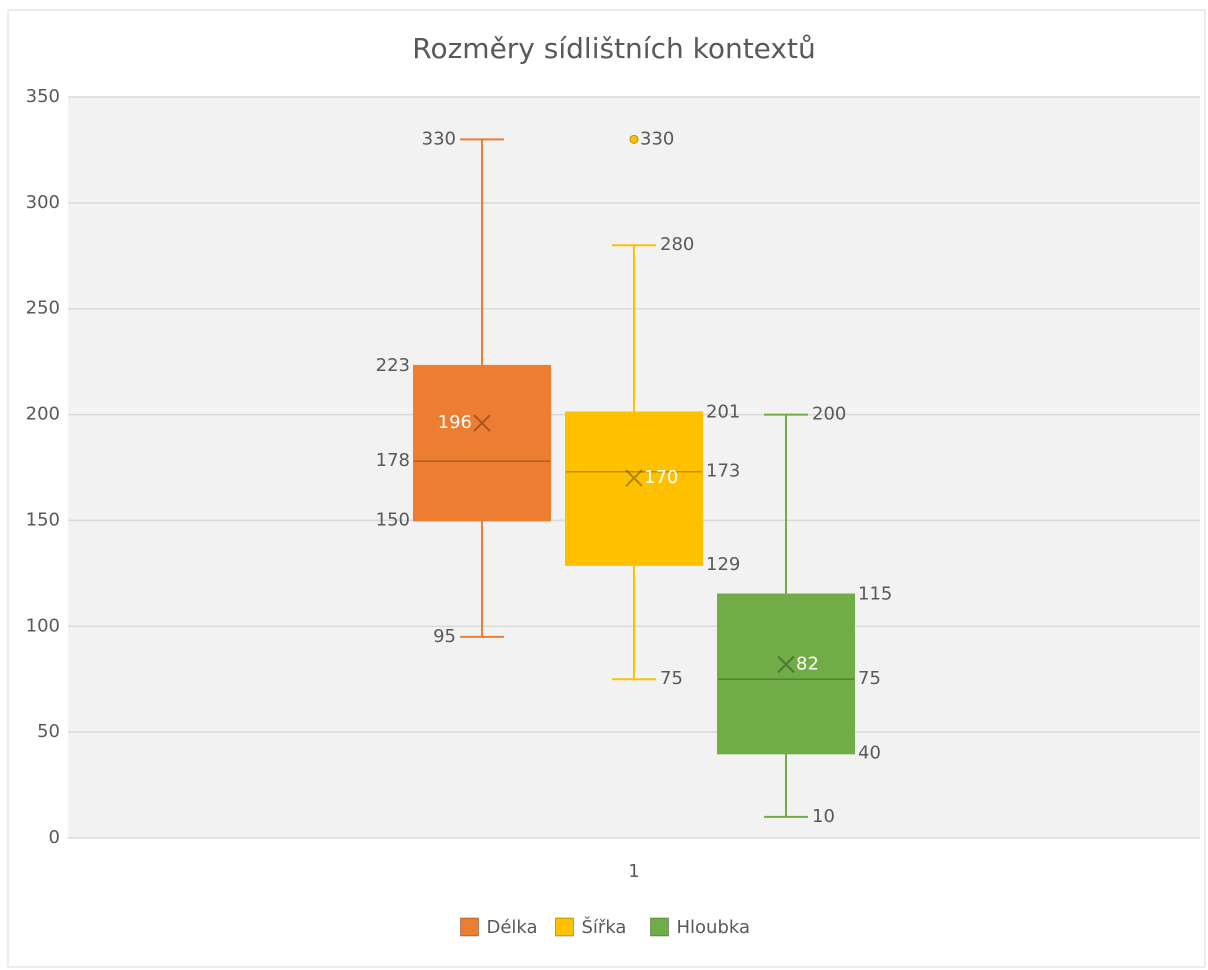  What do you see at coordinates (48, 731) in the screenshot?
I see `y-tick-label: 50` at bounding box center [48, 731].